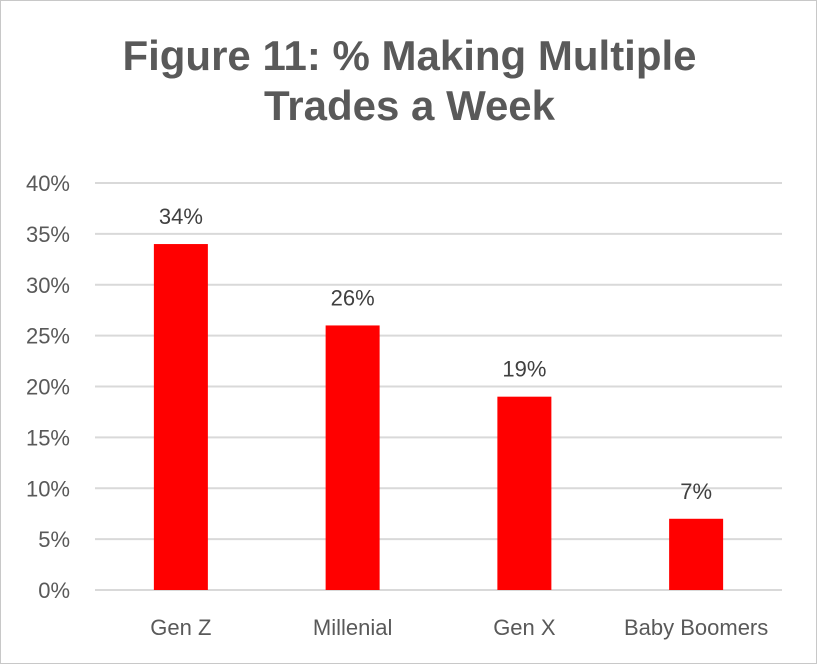 The image size is (817, 664). What do you see at coordinates (181, 216) in the screenshot?
I see `data-label: 34%` at bounding box center [181, 216].